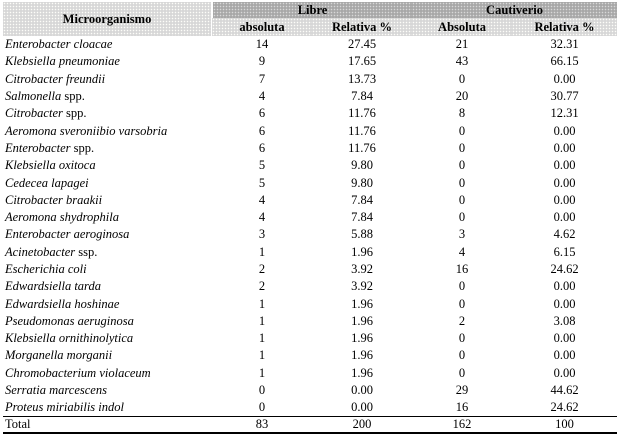 The image size is (620, 439). I want to click on col-header-libre-absoluta: absoluta, so click(262, 27).